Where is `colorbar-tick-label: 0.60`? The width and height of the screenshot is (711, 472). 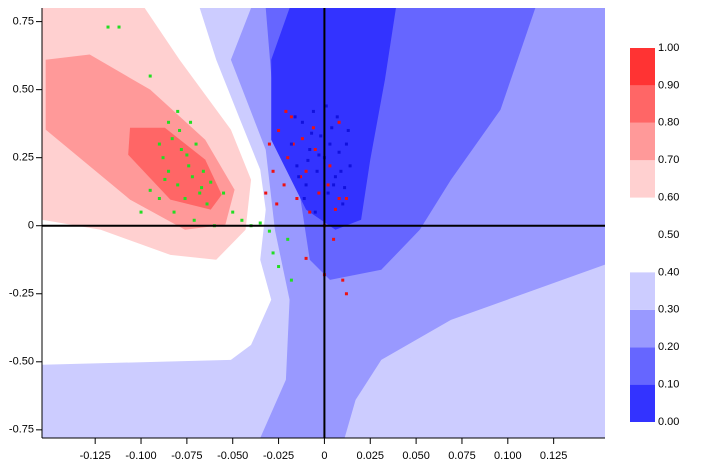
colorbar-tick-label: 0.60 is located at coordinates (668, 198).